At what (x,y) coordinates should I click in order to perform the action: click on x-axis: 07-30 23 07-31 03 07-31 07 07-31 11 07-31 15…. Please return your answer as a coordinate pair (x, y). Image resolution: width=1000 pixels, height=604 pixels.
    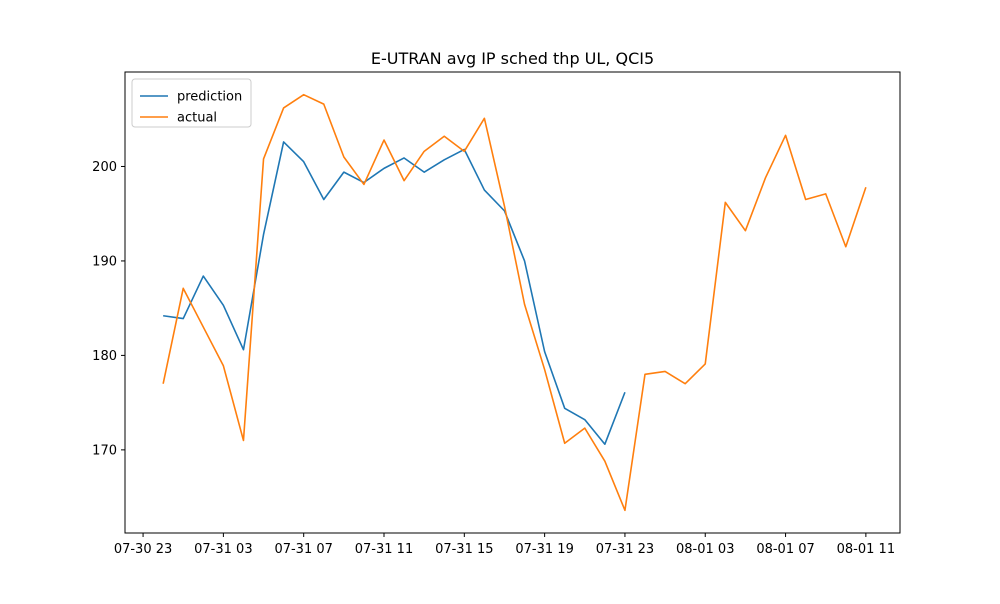
    Looking at the image, I should click on (504, 545).